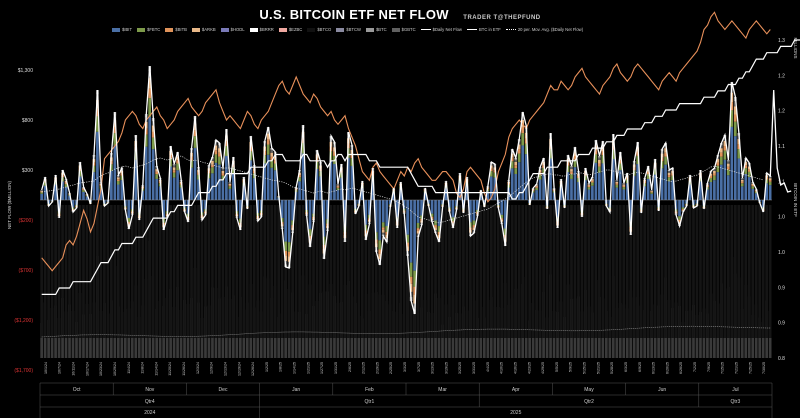 Image resolution: width=800 pixels, height=418 pixels. I want to click on legend-label: $GBTC, so click(408, 29).